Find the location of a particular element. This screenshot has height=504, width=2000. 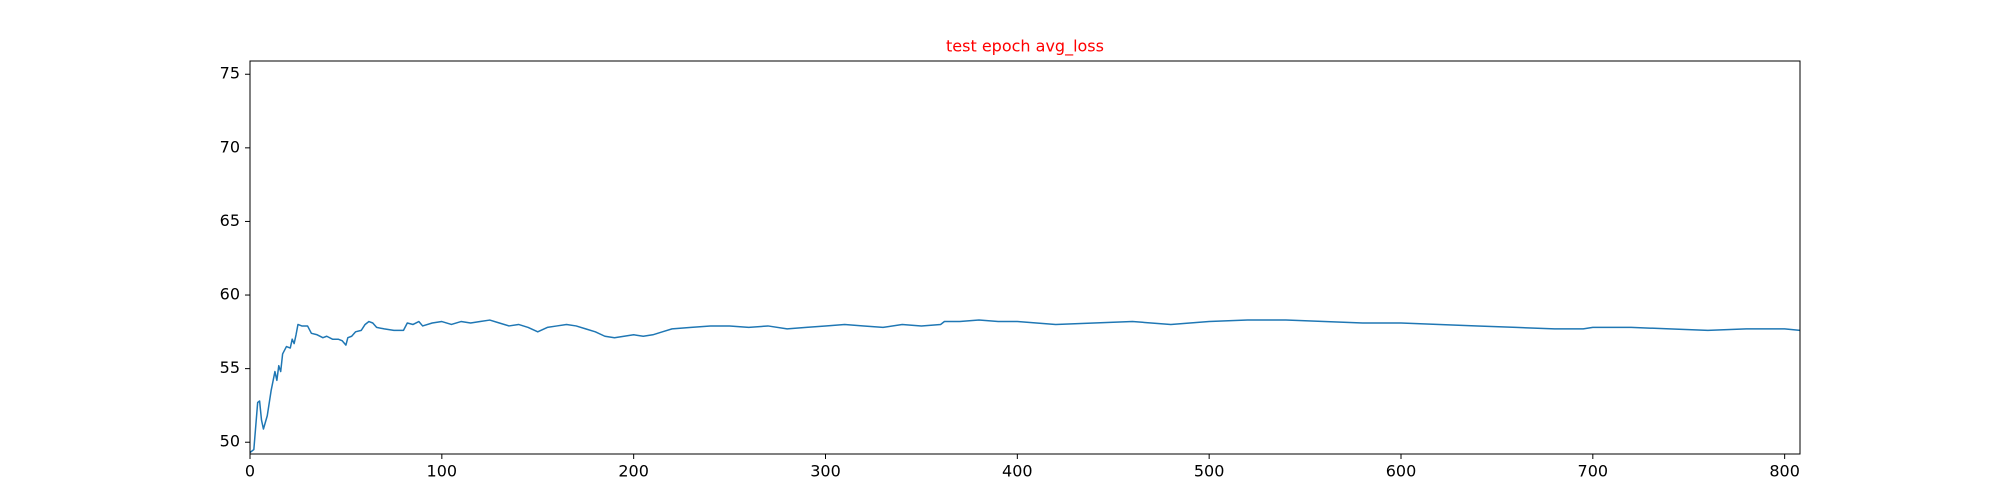

x-tick-label: 300 is located at coordinates (825, 471).